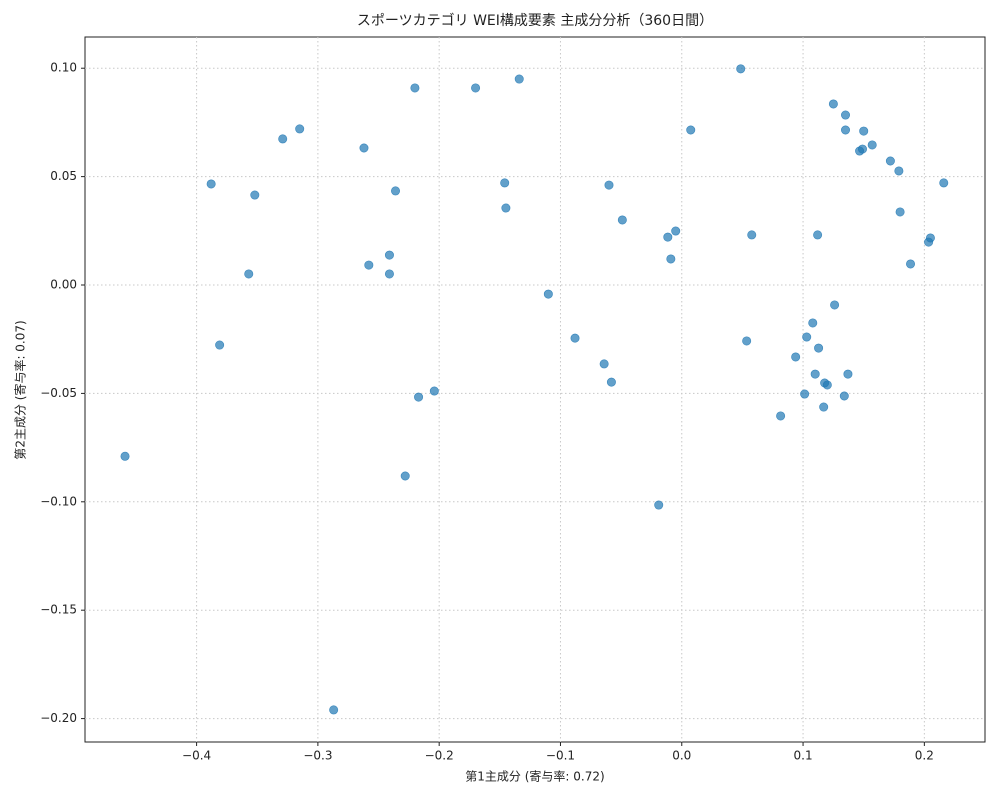 Image resolution: width=1000 pixels, height=800 pixels. I want to click on y-axis-label: 第2主成分 (寄与率: 0.07), so click(20, 389).